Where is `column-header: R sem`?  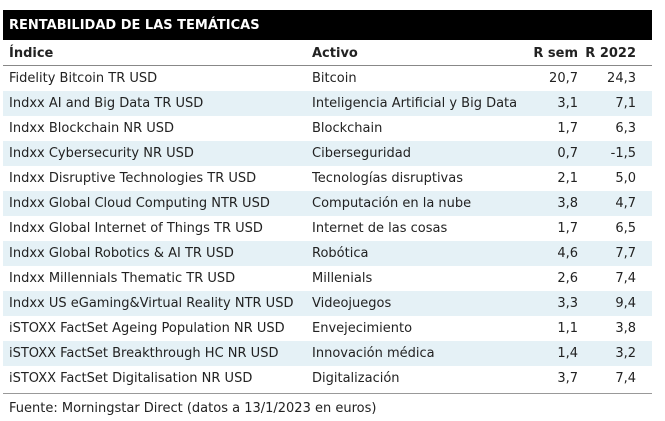 column-header: R sem is located at coordinates (555, 54).